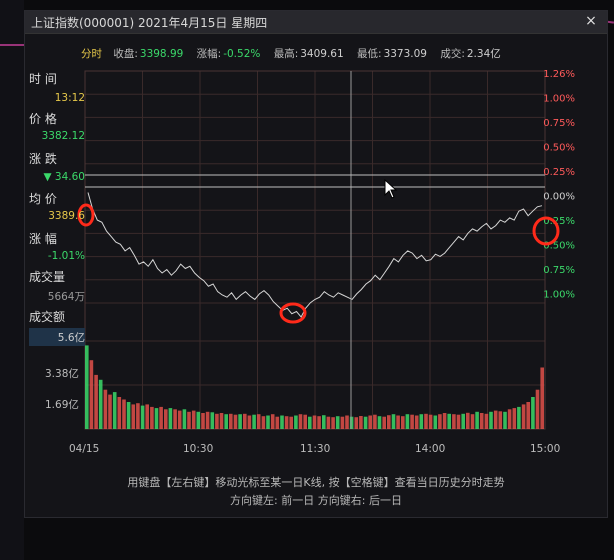 Image resolution: width=614 pixels, height=560 pixels. I want to click on time-axis-label: 11:30, so click(315, 449).